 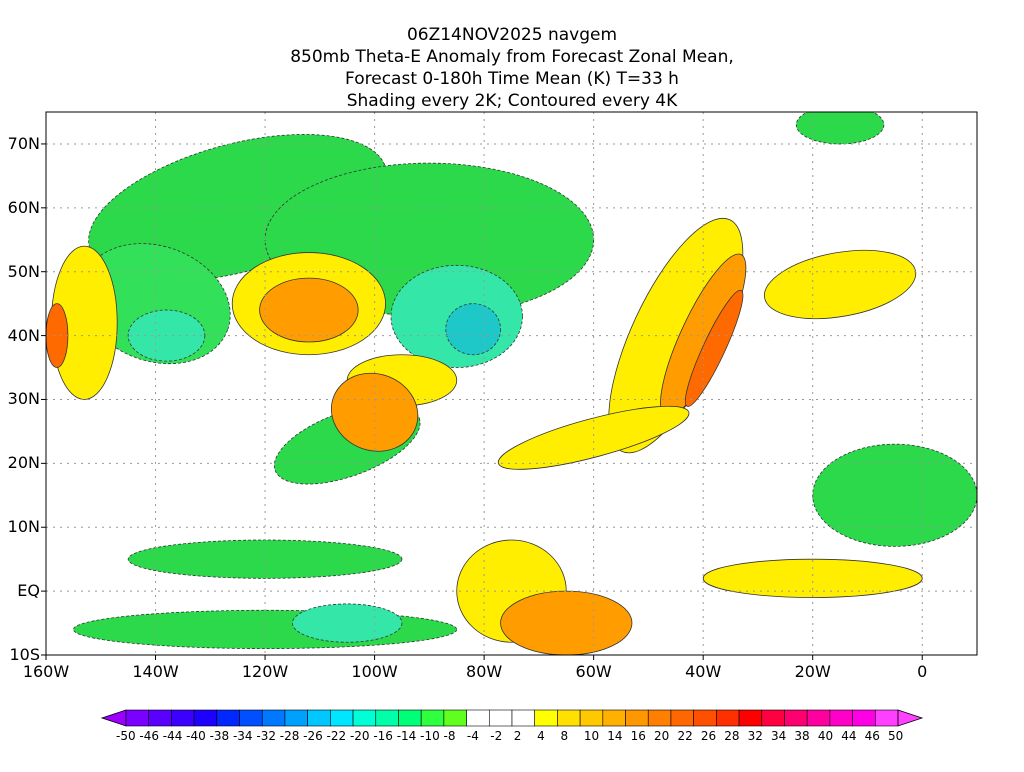 What do you see at coordinates (825, 736) in the screenshot?
I see `colorbar-tick-label: 40` at bounding box center [825, 736].